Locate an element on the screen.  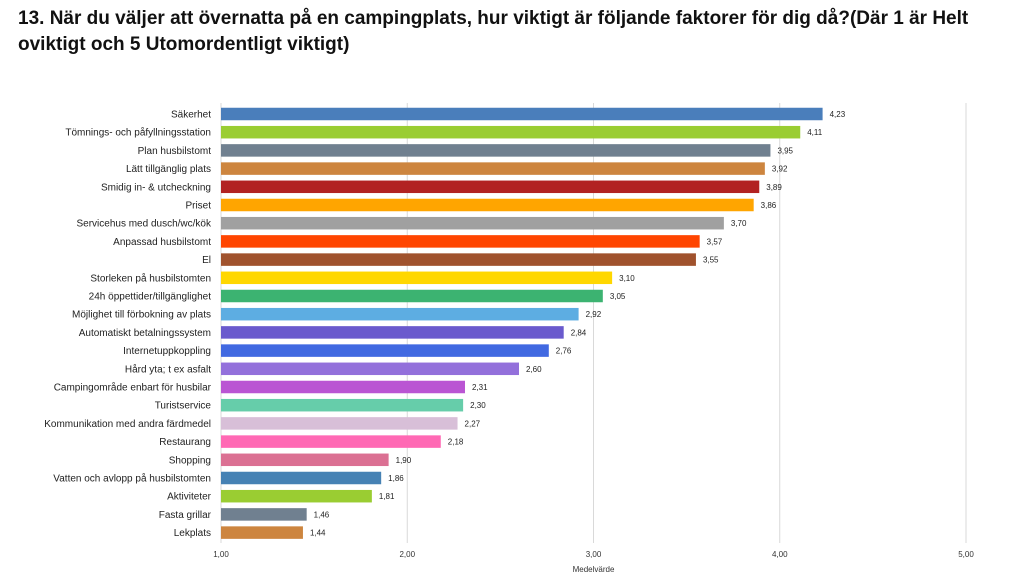
category-label: El is located at coordinates (206, 260).